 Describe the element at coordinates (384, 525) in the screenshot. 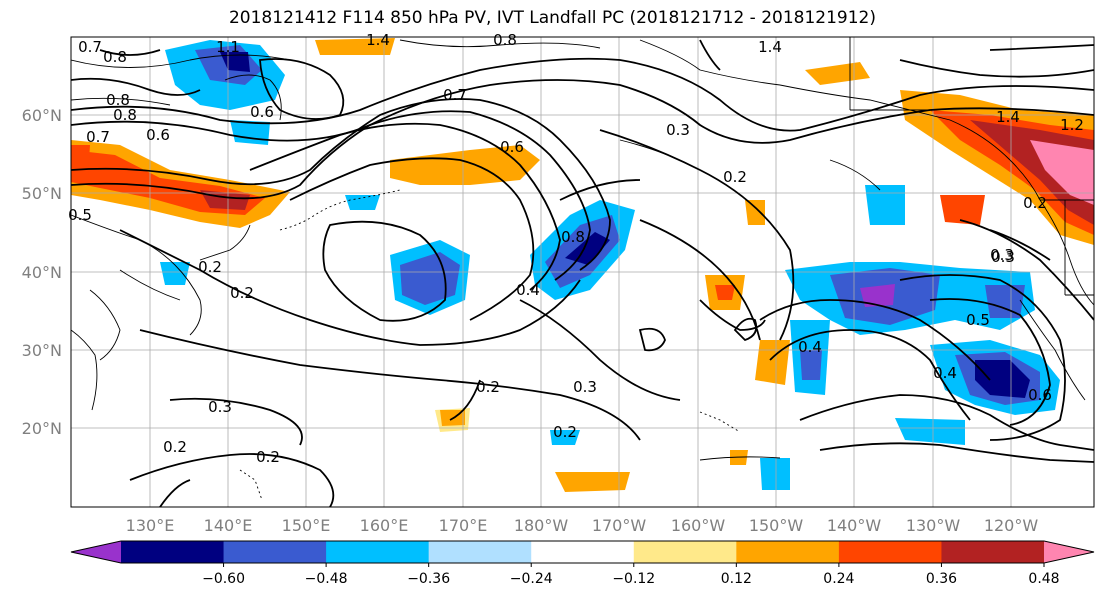

I see `longitude-label: 160°E` at that location.